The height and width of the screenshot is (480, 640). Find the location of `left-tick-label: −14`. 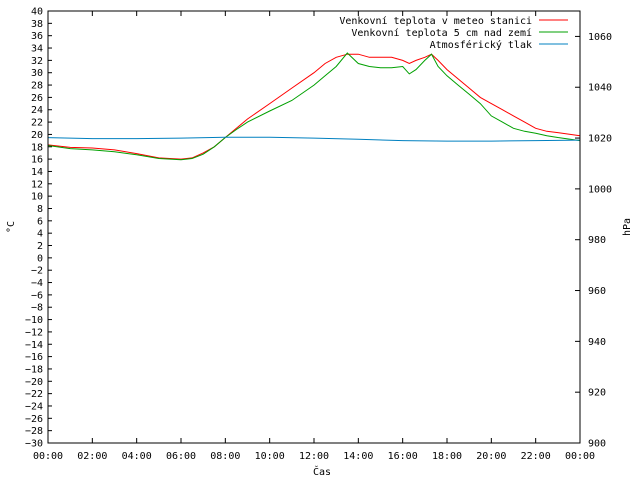

left-tick-label: −14 is located at coordinates (34, 345).